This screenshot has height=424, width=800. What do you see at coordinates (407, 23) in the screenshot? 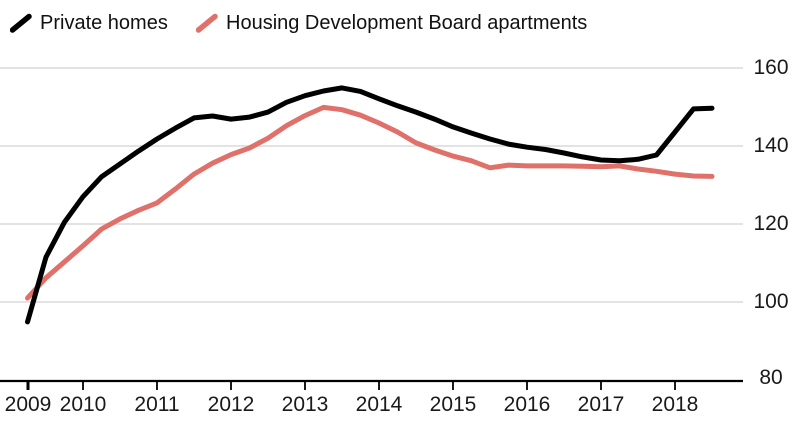
I see `legend-label-hdb-apartments: Housing Development Board apartments` at bounding box center [407, 23].